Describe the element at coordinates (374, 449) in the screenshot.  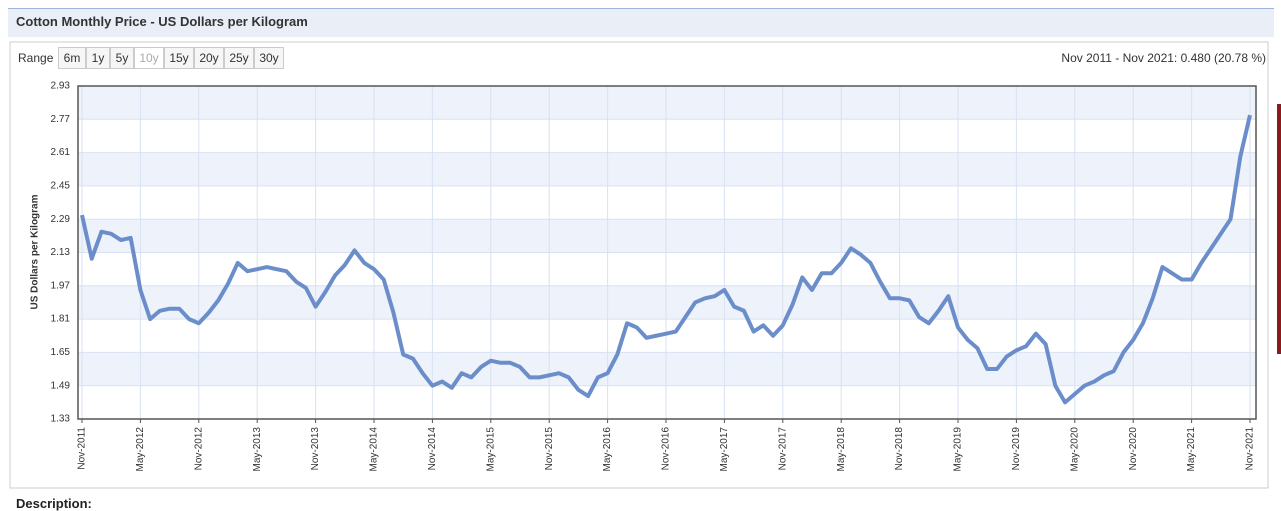
I see `x-tick-label: May-2014` at that location.